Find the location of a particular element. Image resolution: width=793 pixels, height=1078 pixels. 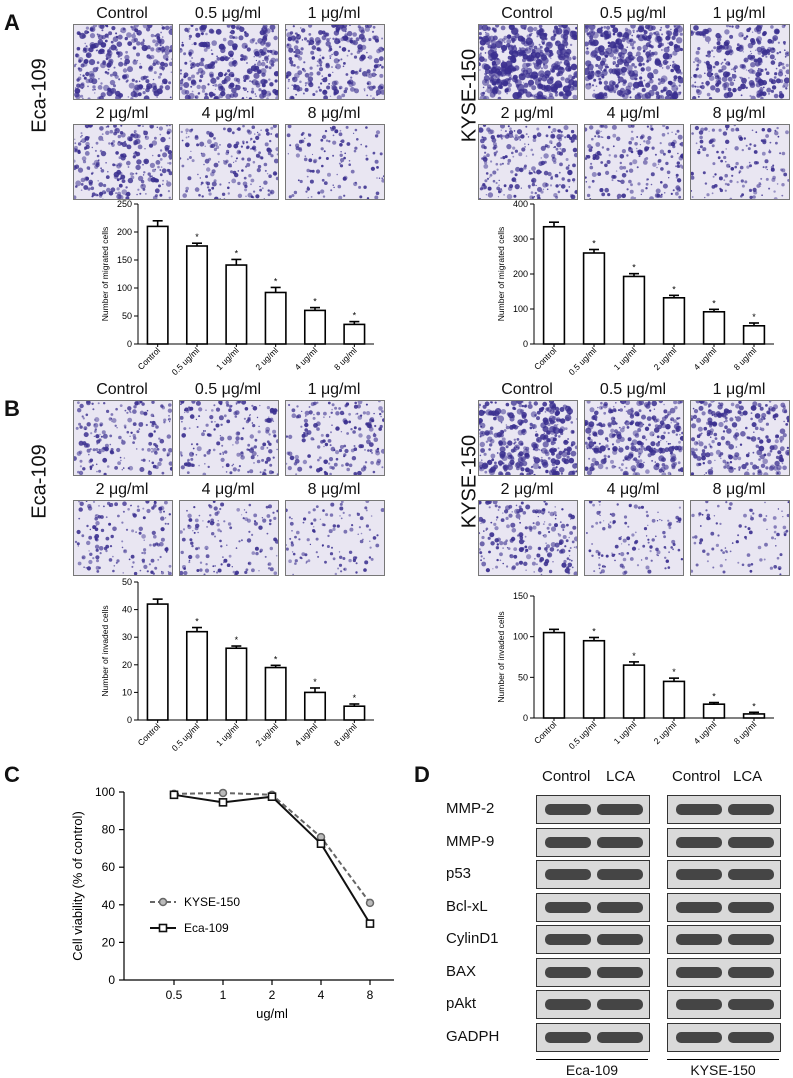

x-axis-label: ug/ml is located at coordinates (272, 1013).